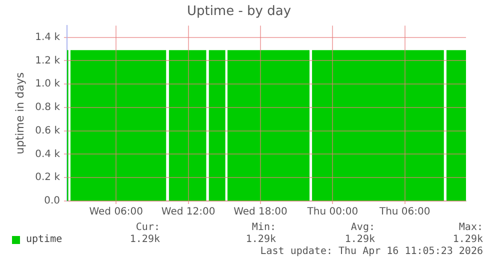 The width and height of the screenshot is (497, 264). What do you see at coordinates (332, 212) in the screenshot?
I see `x-tick-label: Thu 00:00` at bounding box center [332, 212].